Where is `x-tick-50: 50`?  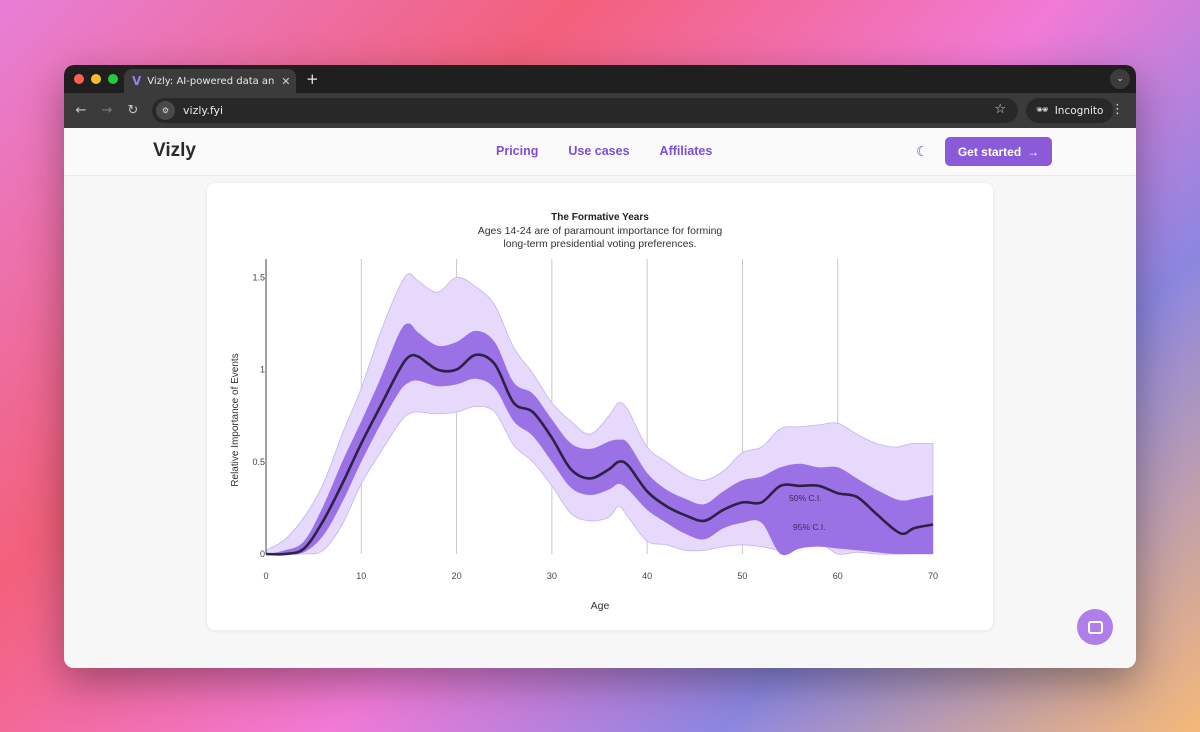 x-tick-50: 50 is located at coordinates (742, 576).